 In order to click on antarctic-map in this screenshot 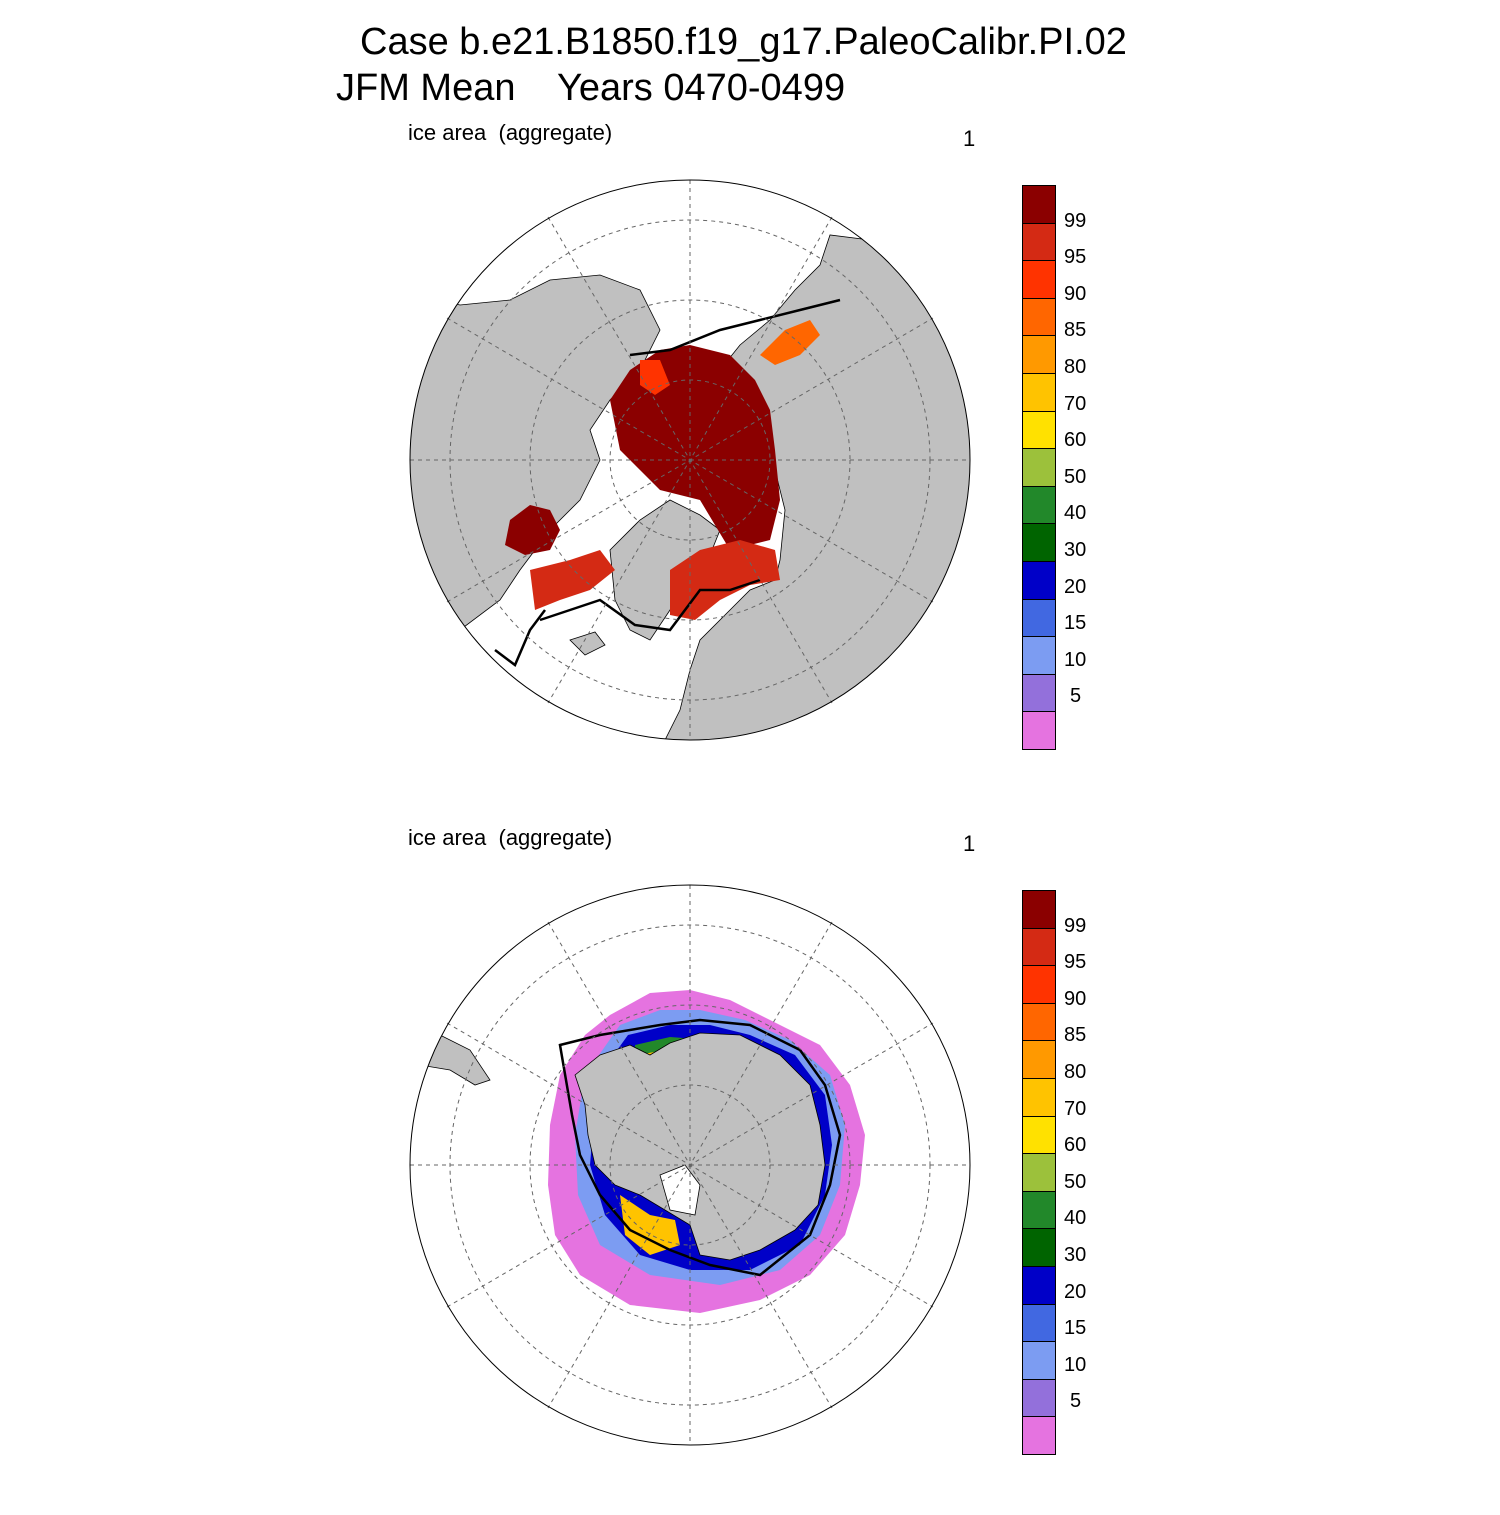, I will do `click(690, 1165)`.